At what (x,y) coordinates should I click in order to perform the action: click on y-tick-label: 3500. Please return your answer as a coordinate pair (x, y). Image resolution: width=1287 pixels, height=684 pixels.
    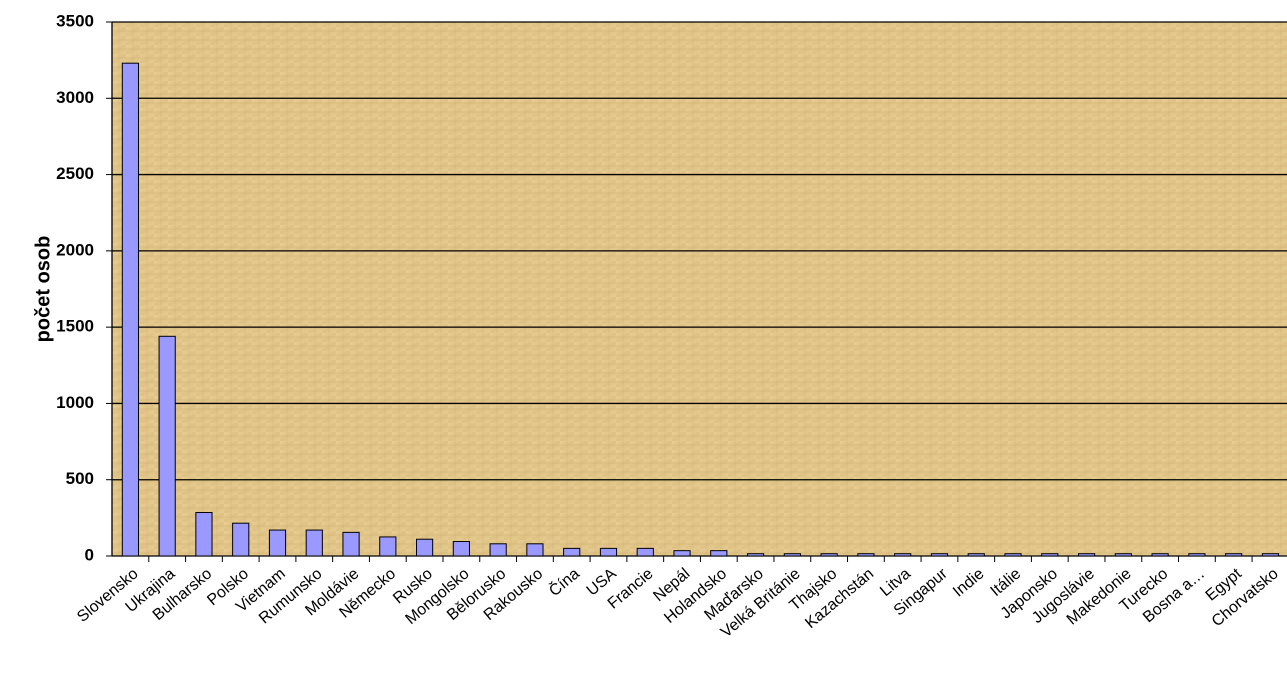
    Looking at the image, I should click on (75, 20).